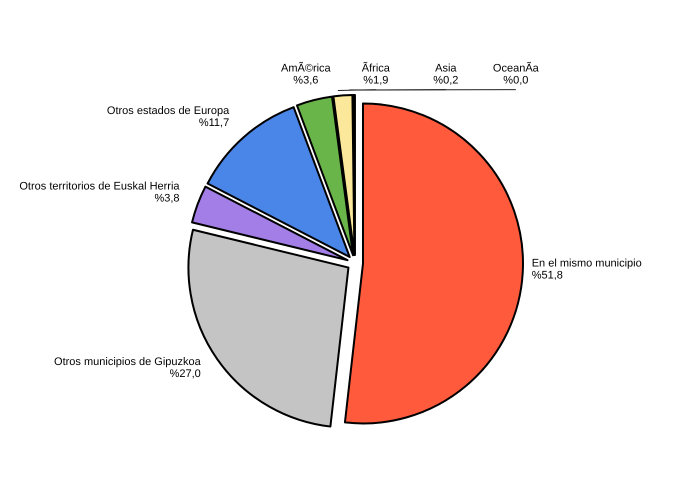 The width and height of the screenshot is (700, 500). Describe the element at coordinates (515, 68) in the screenshot. I see `category-label: OceanÃa` at that location.